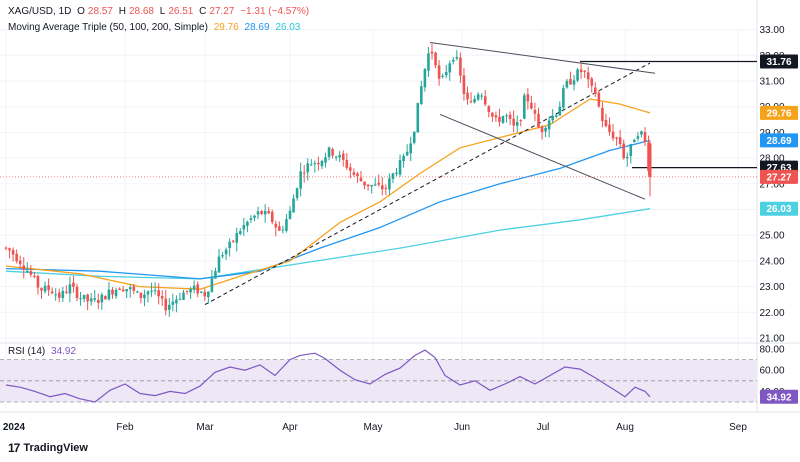 The height and width of the screenshot is (462, 800). What do you see at coordinates (288, 27) in the screenshot?
I see `ma200-value: 26.03` at bounding box center [288, 27].